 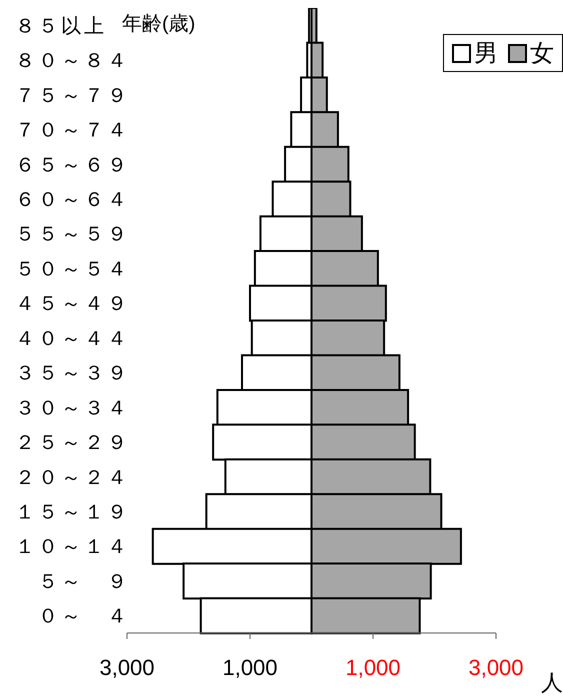 I want to click on legend-label: 男, so click(x=485, y=54).